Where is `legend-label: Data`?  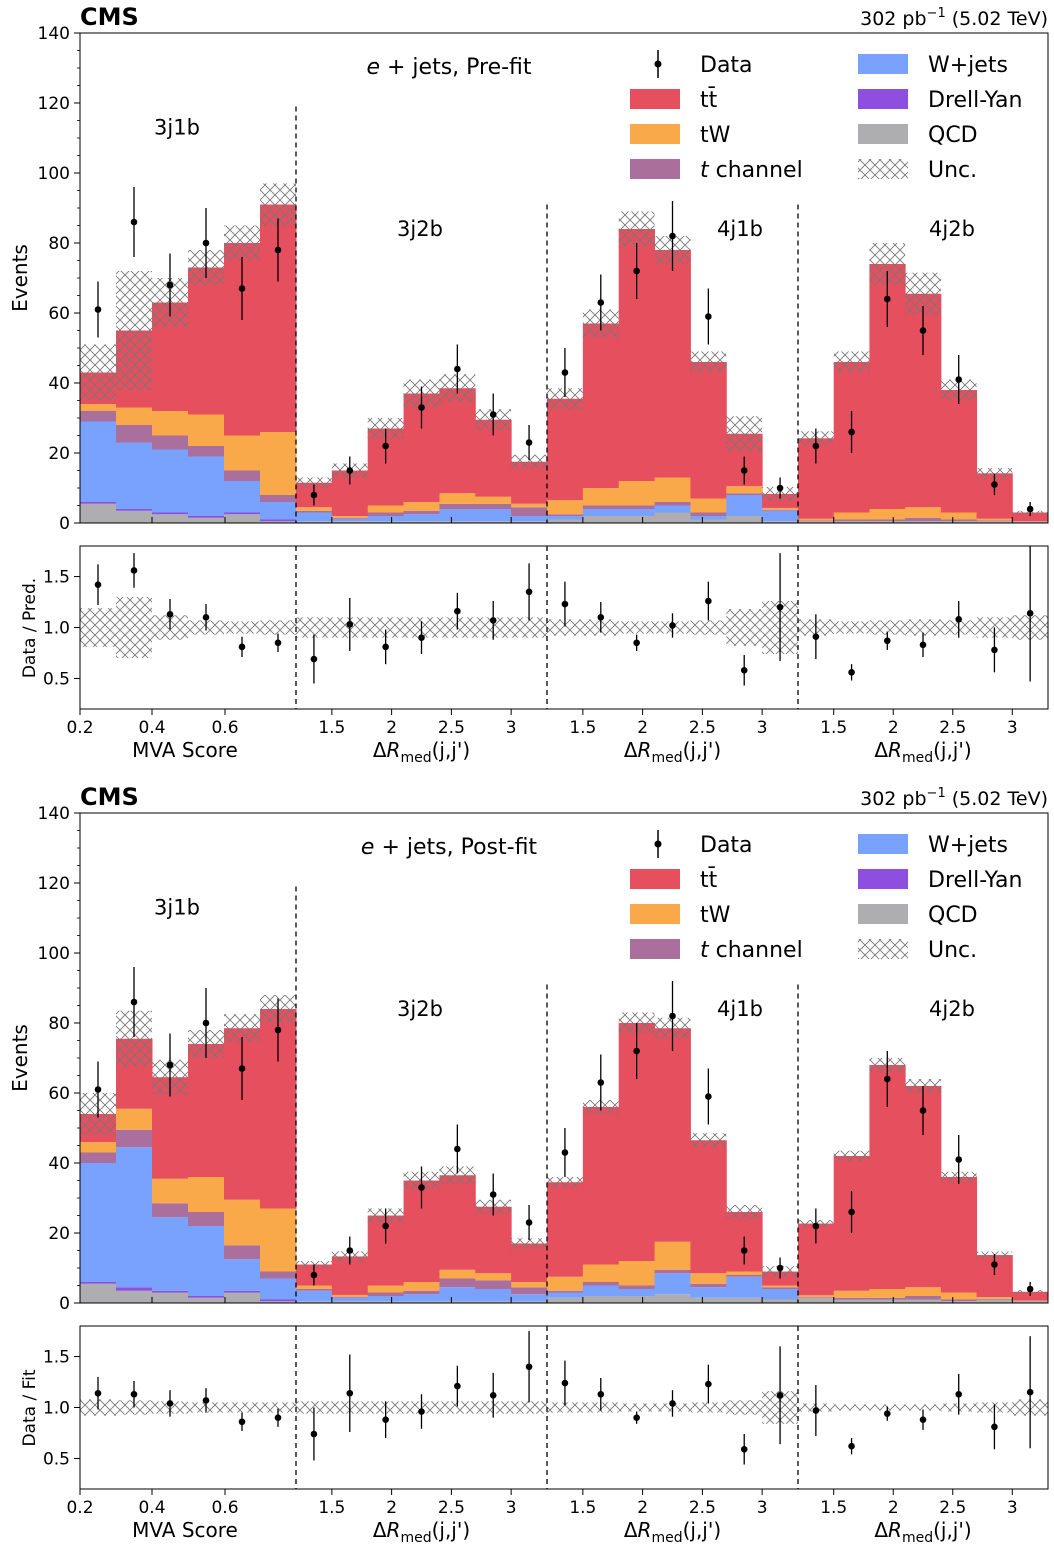 legend-label: Data is located at coordinates (726, 845).